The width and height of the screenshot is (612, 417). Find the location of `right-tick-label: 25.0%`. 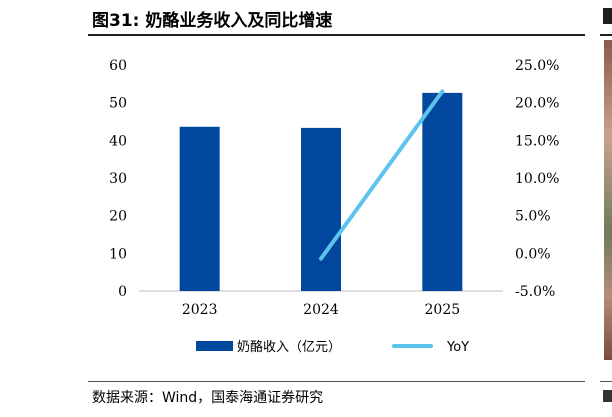

right-tick-label: 25.0% is located at coordinates (537, 66).